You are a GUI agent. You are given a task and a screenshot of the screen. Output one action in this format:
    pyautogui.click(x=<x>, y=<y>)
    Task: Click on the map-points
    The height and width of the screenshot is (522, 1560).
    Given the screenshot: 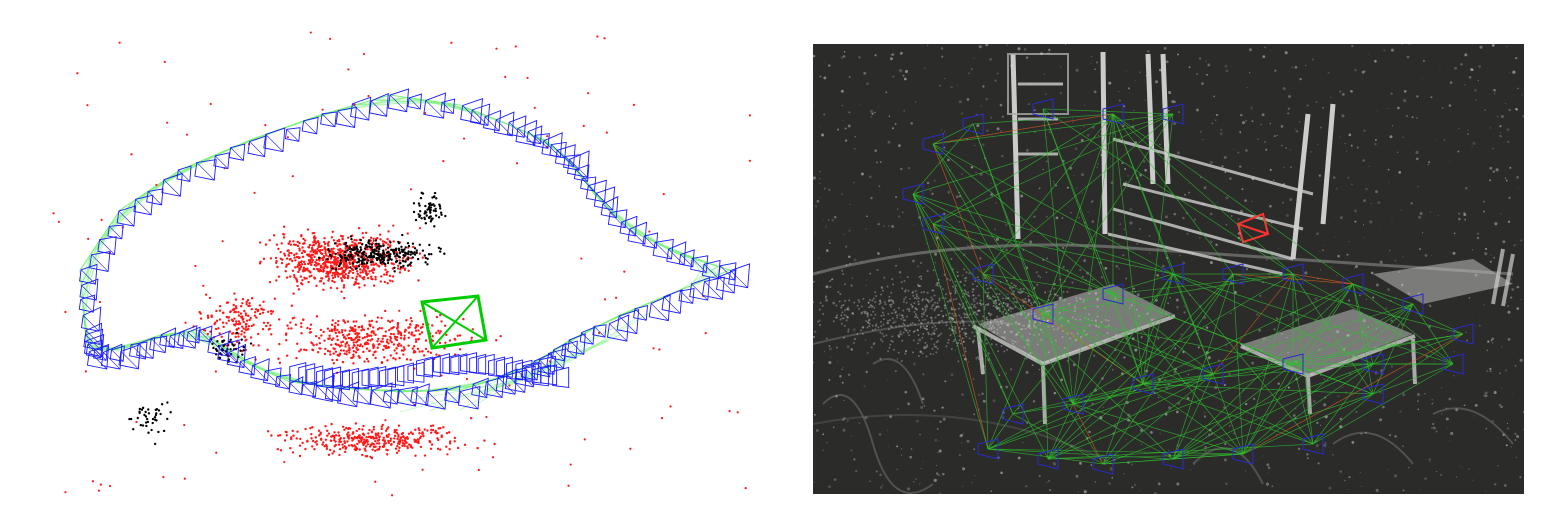 What is the action you would take?
    pyautogui.click(x=287, y=318)
    